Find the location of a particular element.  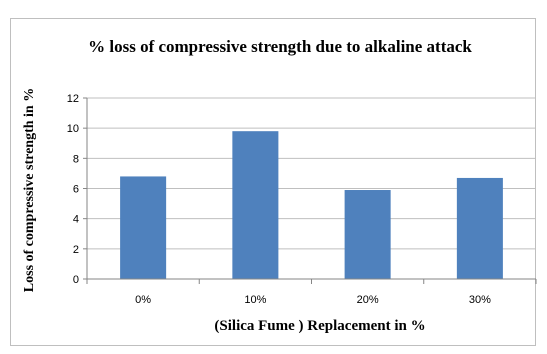

y-tick-label: 4 is located at coordinates (76, 220).